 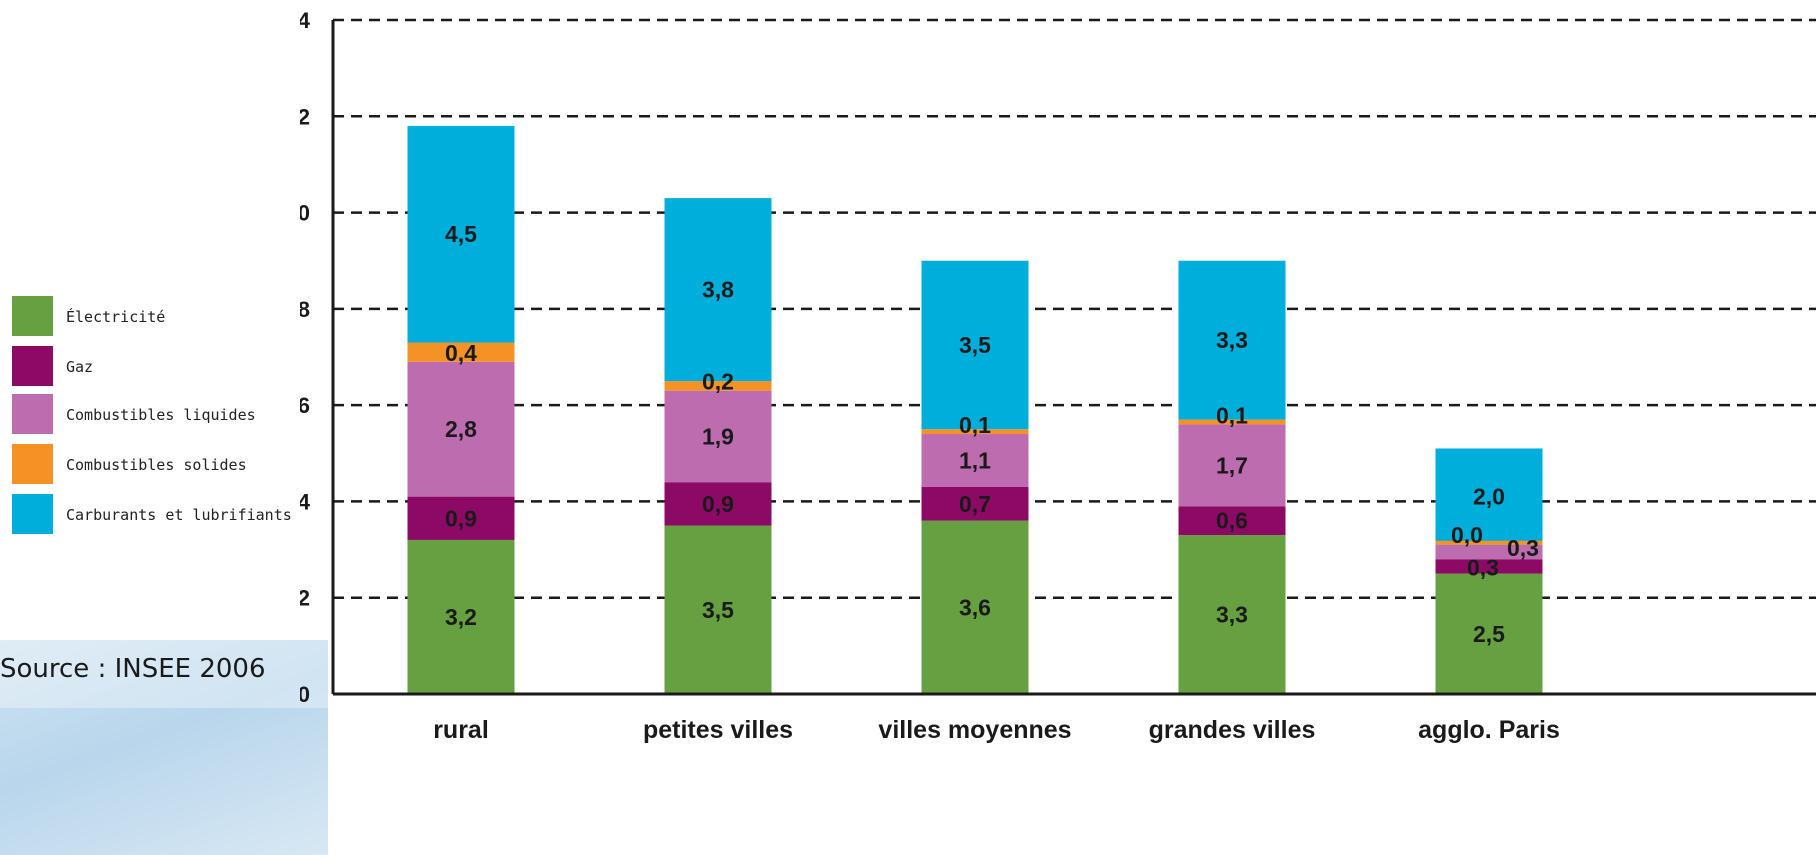 What do you see at coordinates (1489, 730) in the screenshot?
I see `x-category-label: agglo. Paris` at bounding box center [1489, 730].